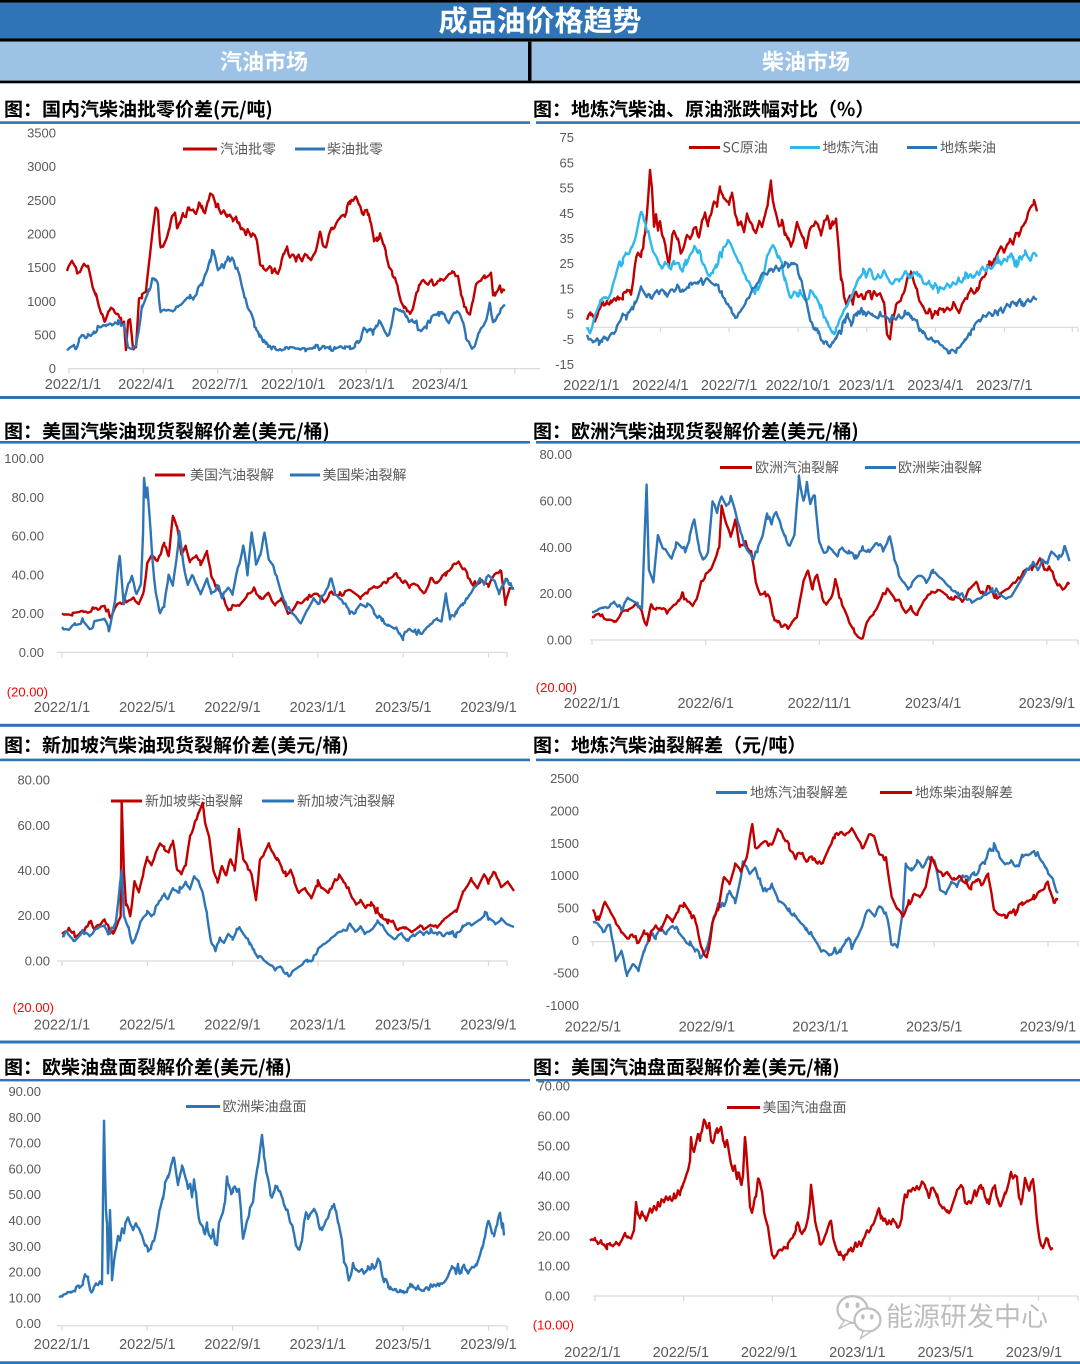  Describe the element at coordinates (553, 1325) in the screenshot. I see `svg-text: (10.00)` at that location.